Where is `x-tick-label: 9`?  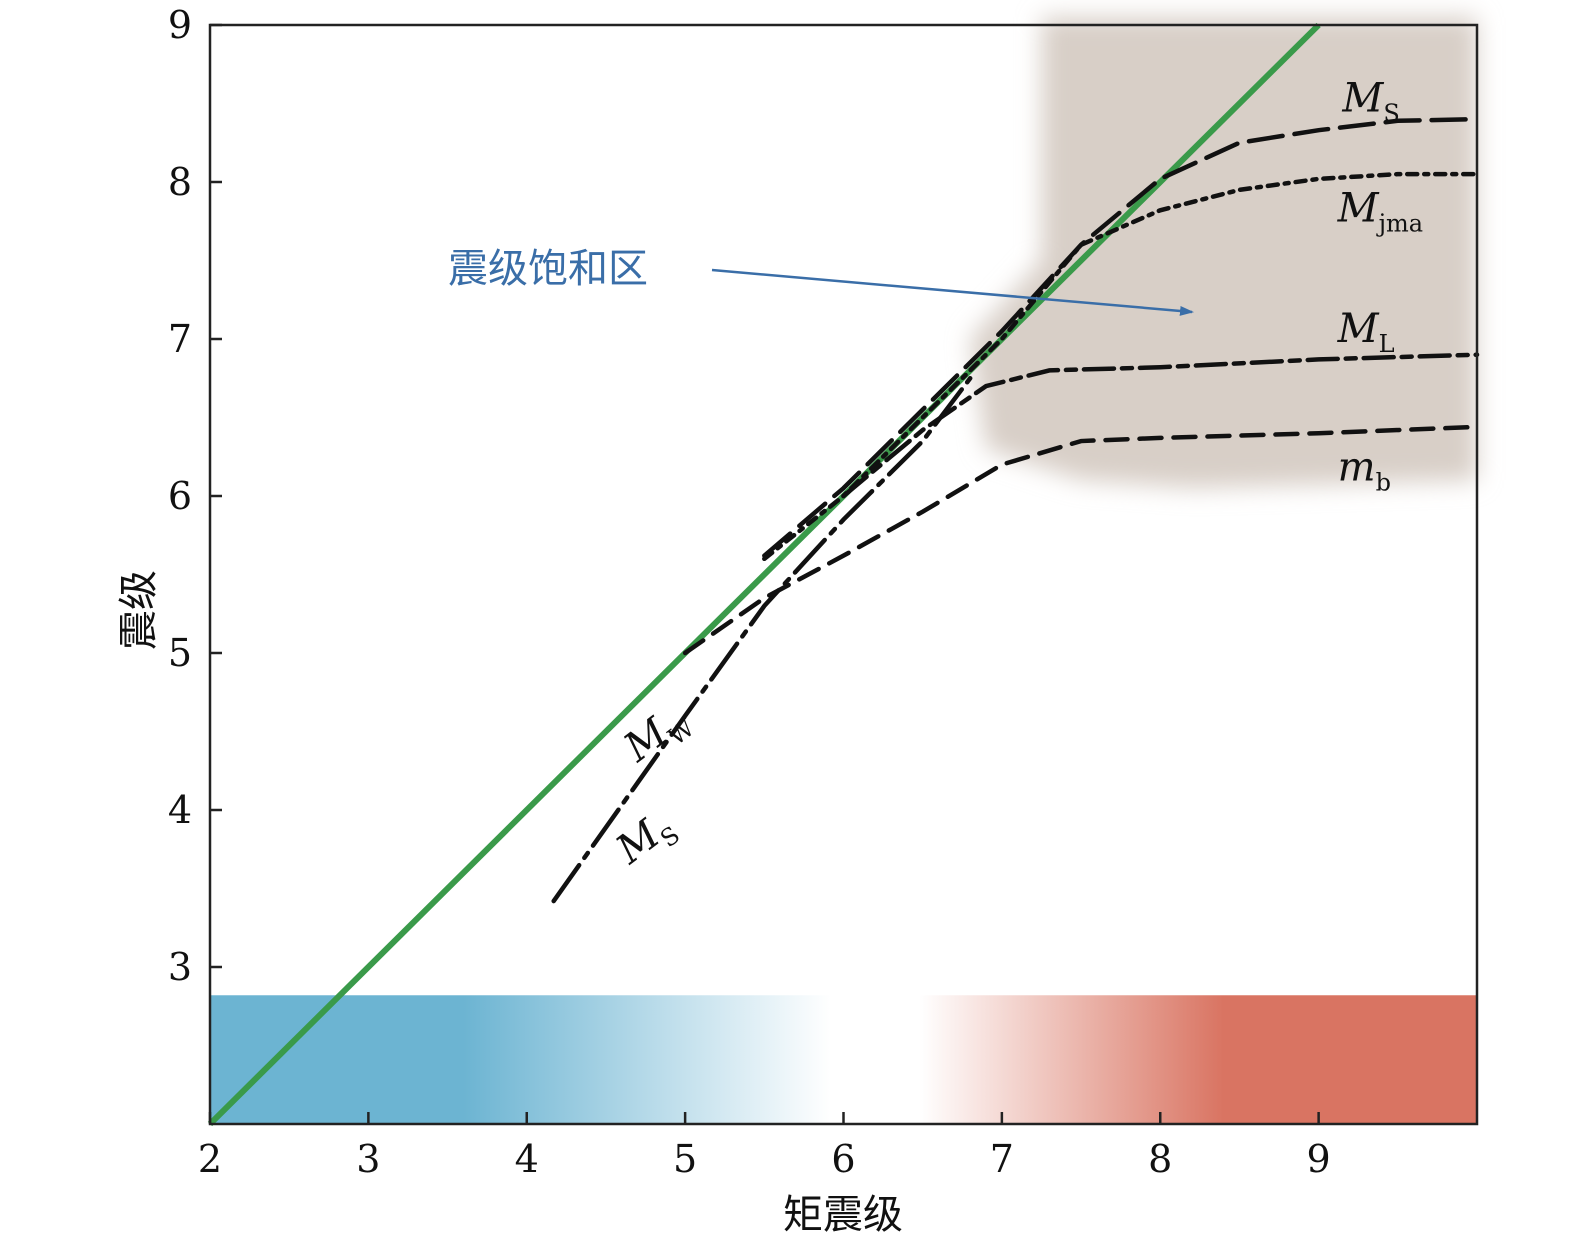 x-tick-label: 9 is located at coordinates (1319, 1159).